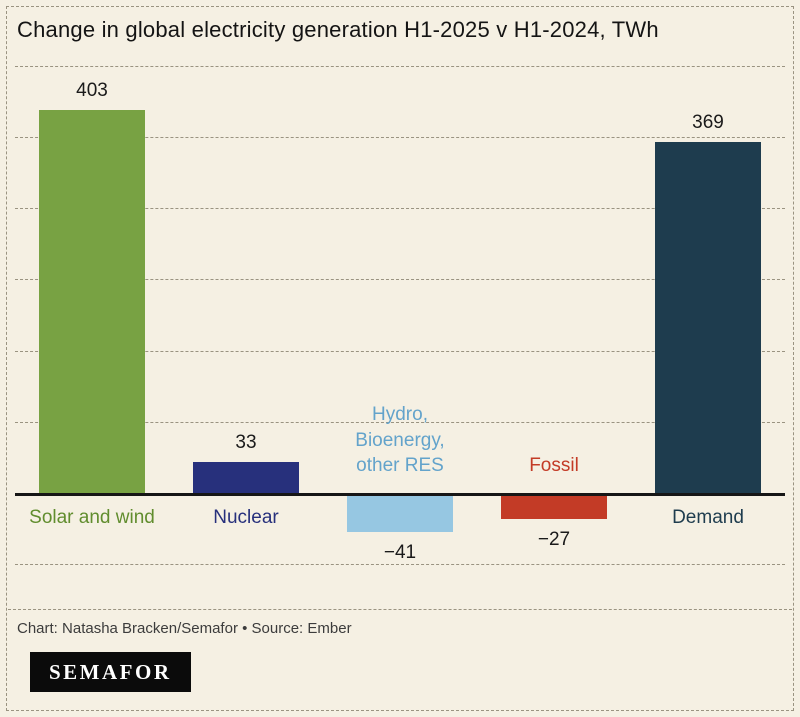 The height and width of the screenshot is (717, 800). I want to click on column-hydro-bioenergy-other-res: −41 Hydro, Bioenergy, other RES, so click(400, 330).